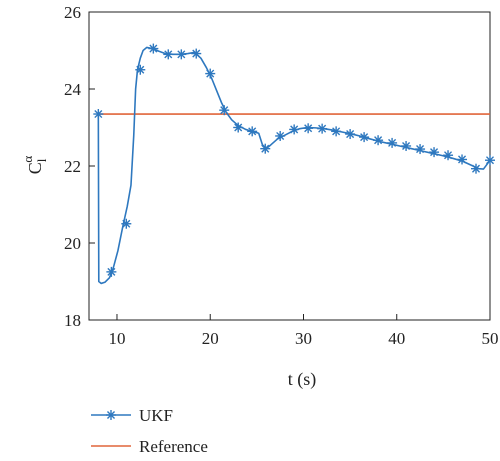  What do you see at coordinates (72, 166) in the screenshot?
I see `y-tick-label: 22` at bounding box center [72, 166].